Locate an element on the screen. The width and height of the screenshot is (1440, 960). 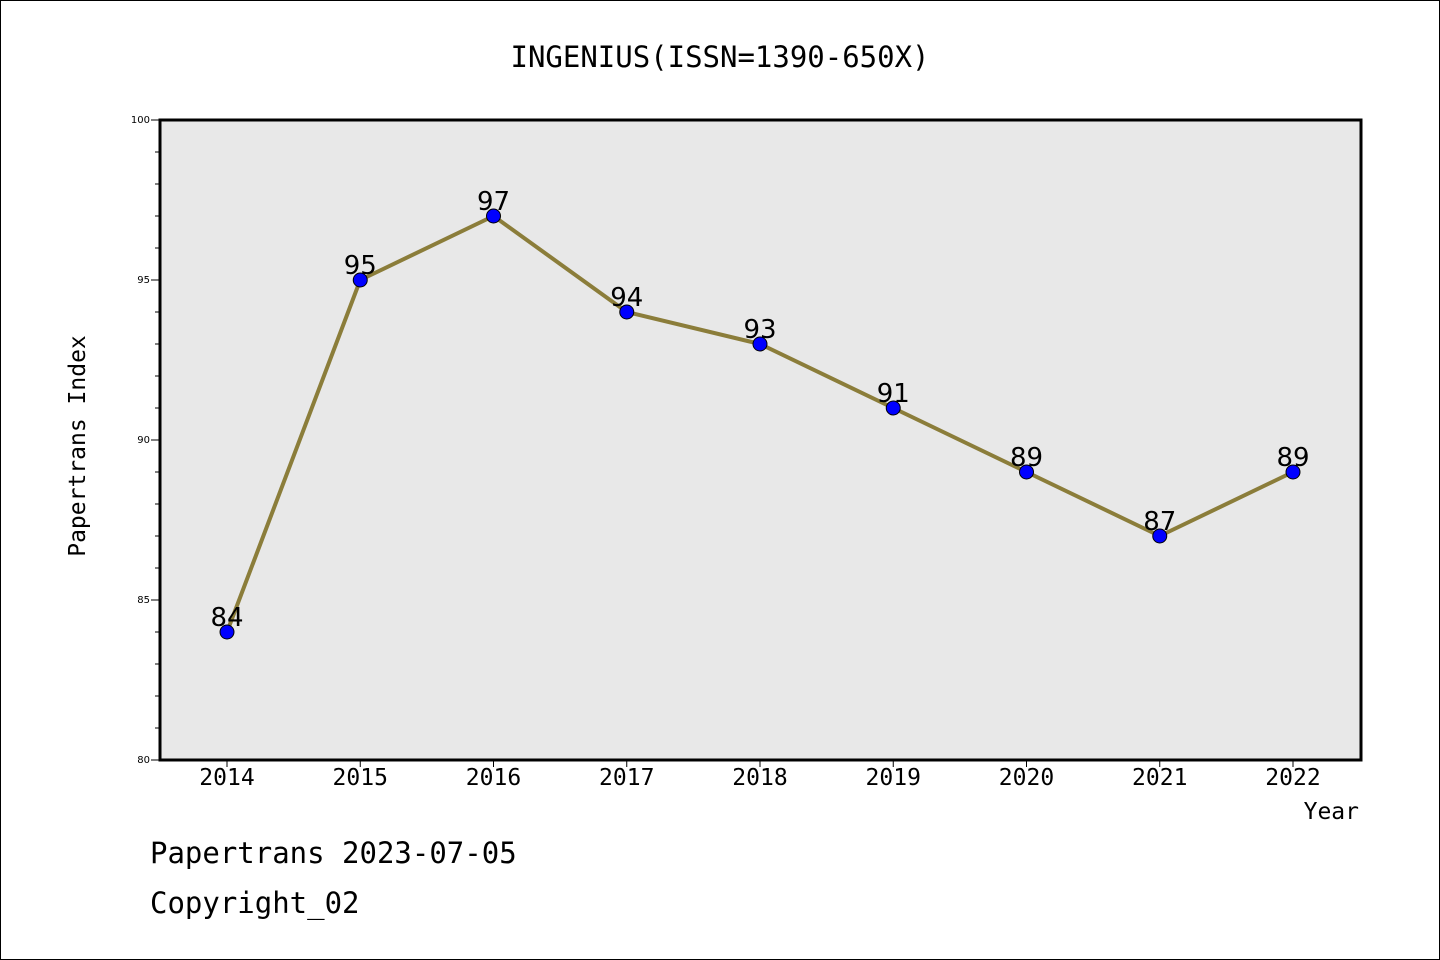
data-label-2018: 93 is located at coordinates (759, 330).